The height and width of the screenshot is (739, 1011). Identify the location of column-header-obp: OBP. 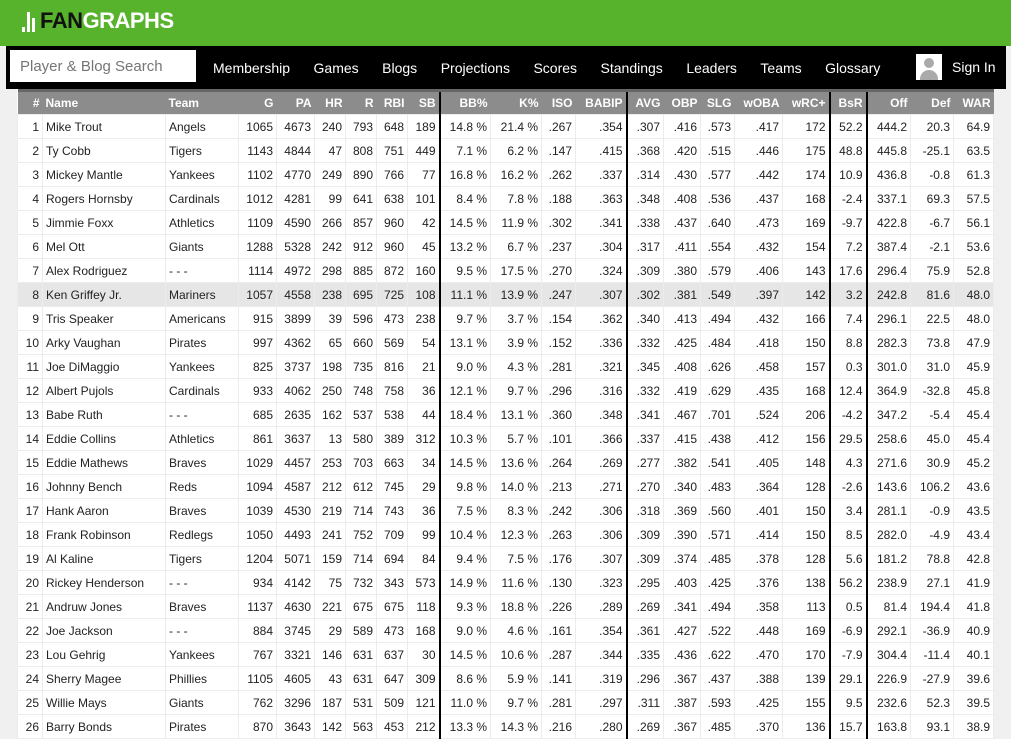
(682, 102).